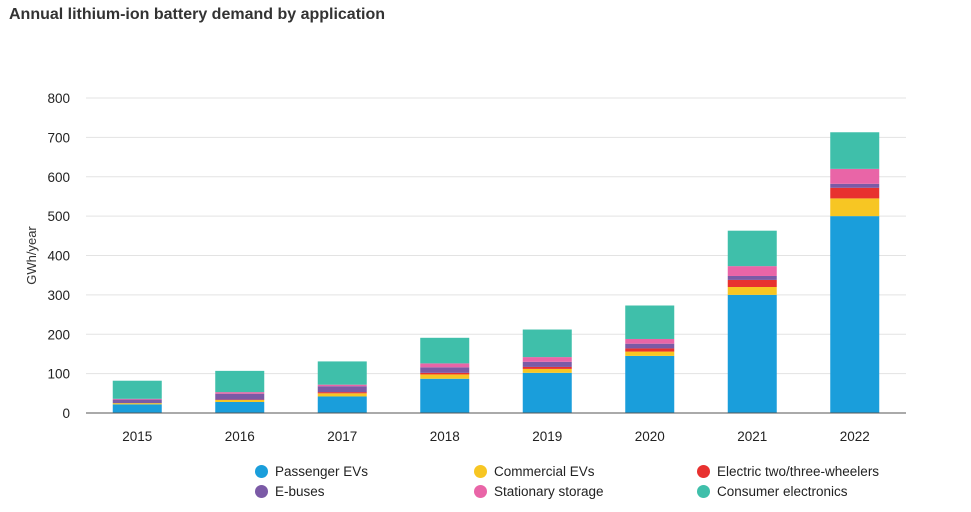 The width and height of the screenshot is (971, 512). I want to click on x-tick-label: 2022, so click(855, 436).